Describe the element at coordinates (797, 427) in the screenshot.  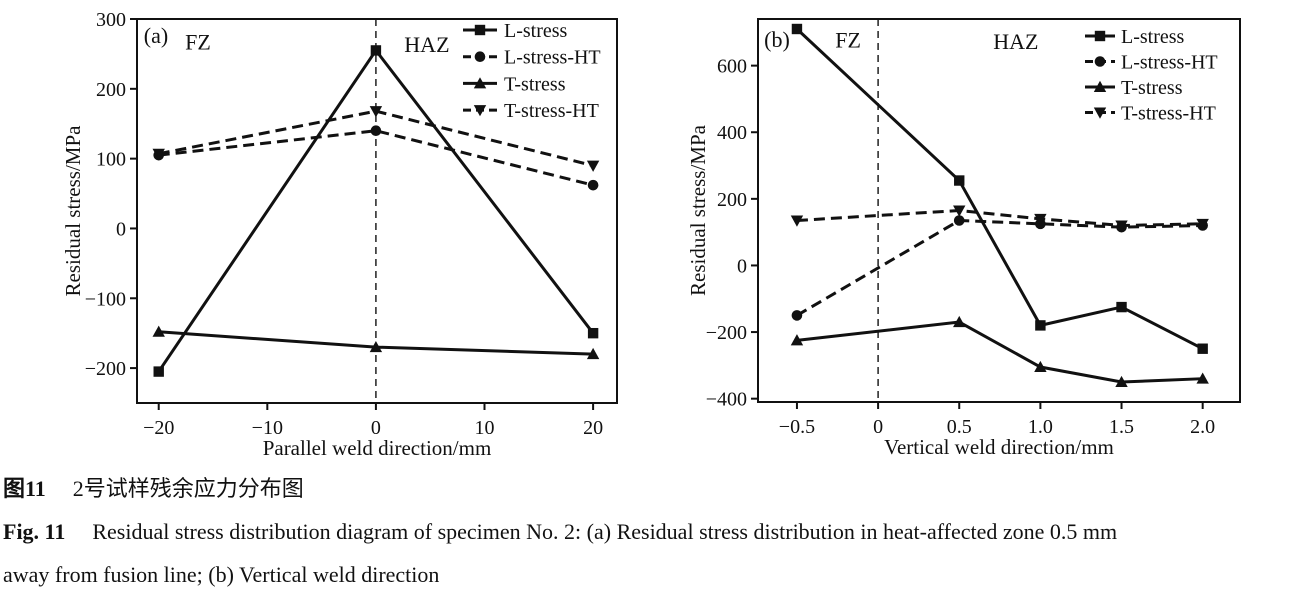
I see `x-tick-label: −0.5` at that location.